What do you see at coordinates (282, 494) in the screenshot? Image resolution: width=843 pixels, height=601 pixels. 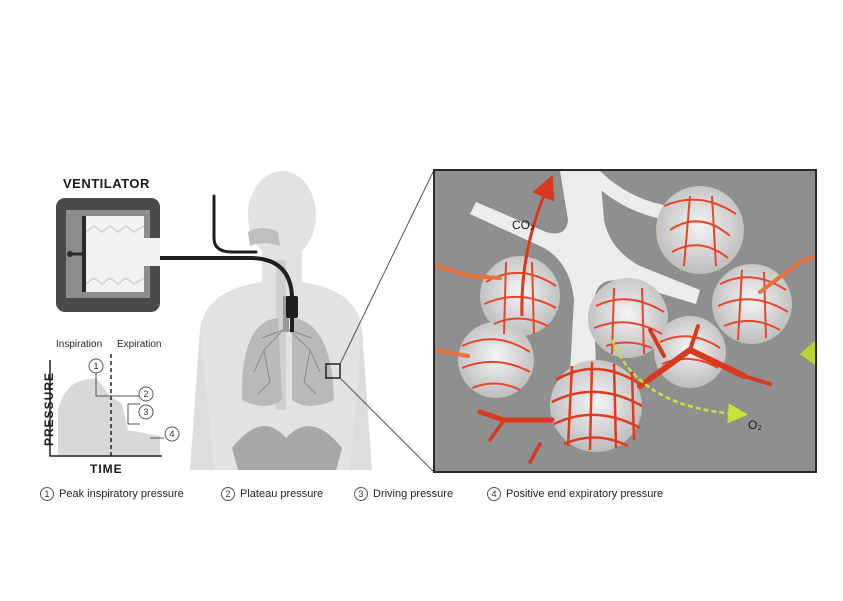 I see `legend-text: Plateau pressure` at bounding box center [282, 494].